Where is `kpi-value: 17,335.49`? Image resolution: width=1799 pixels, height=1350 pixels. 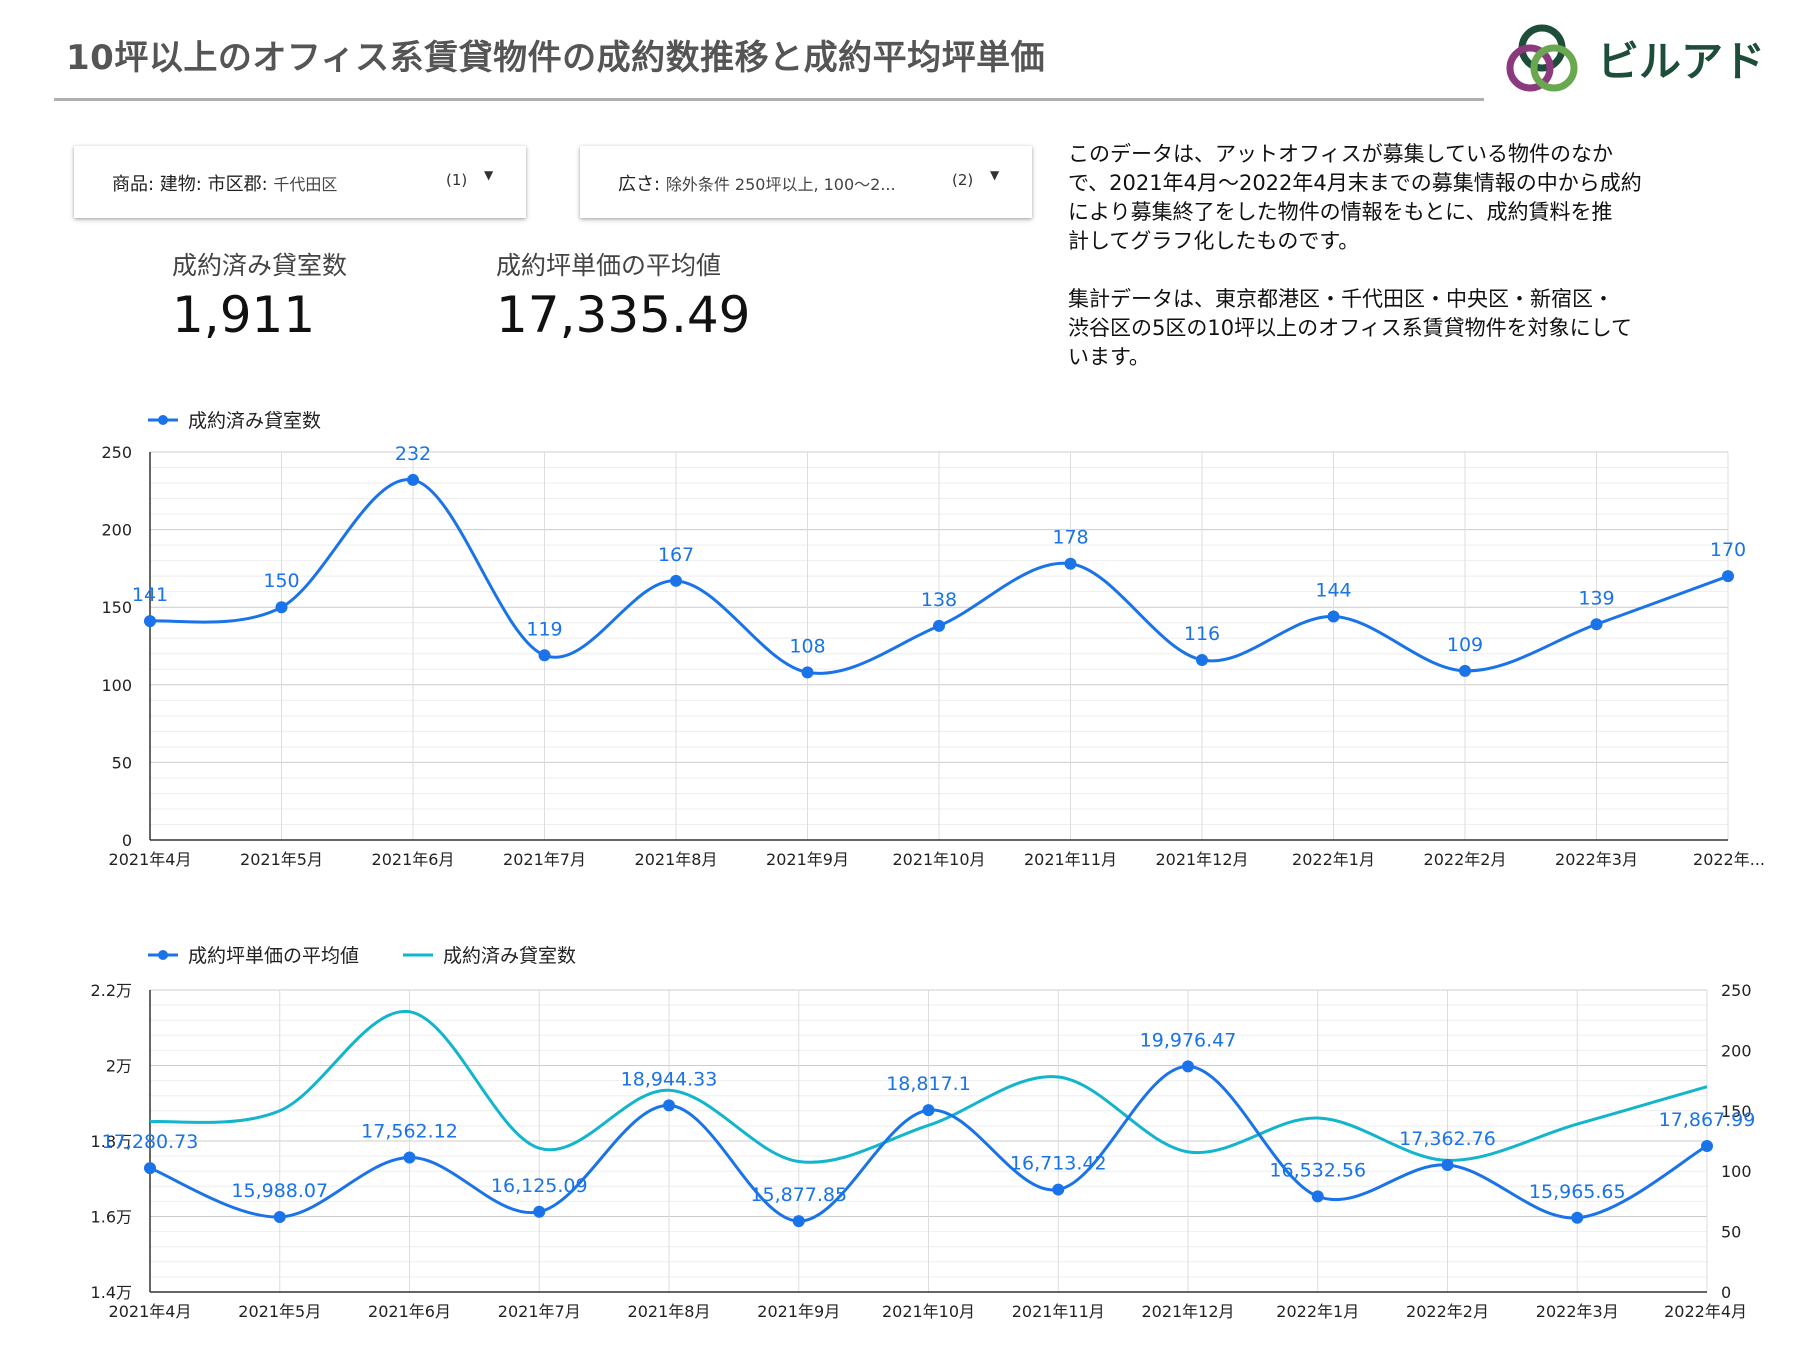
kpi-value: 17,335.49 is located at coordinates (623, 315).